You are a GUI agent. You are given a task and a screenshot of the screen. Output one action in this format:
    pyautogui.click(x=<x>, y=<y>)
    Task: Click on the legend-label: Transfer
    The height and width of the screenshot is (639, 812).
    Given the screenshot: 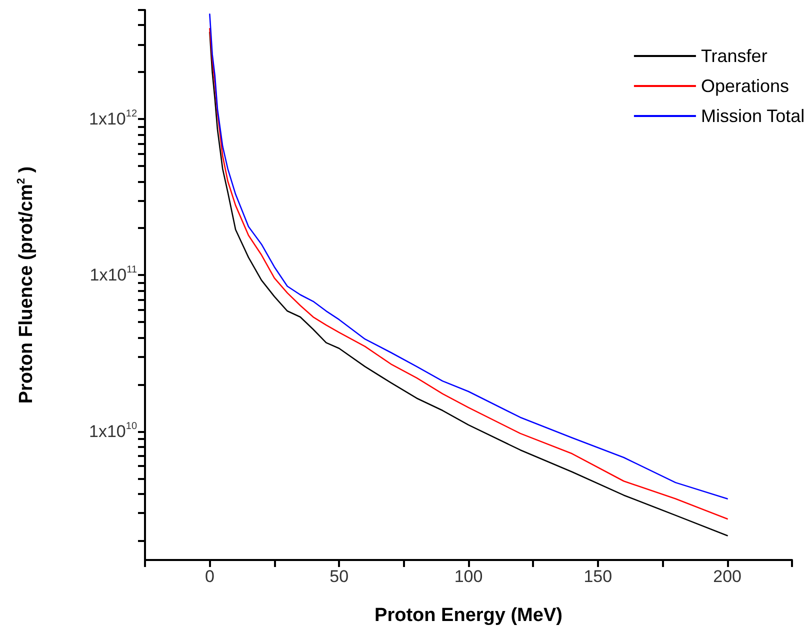 What is the action you would take?
    pyautogui.click(x=734, y=56)
    